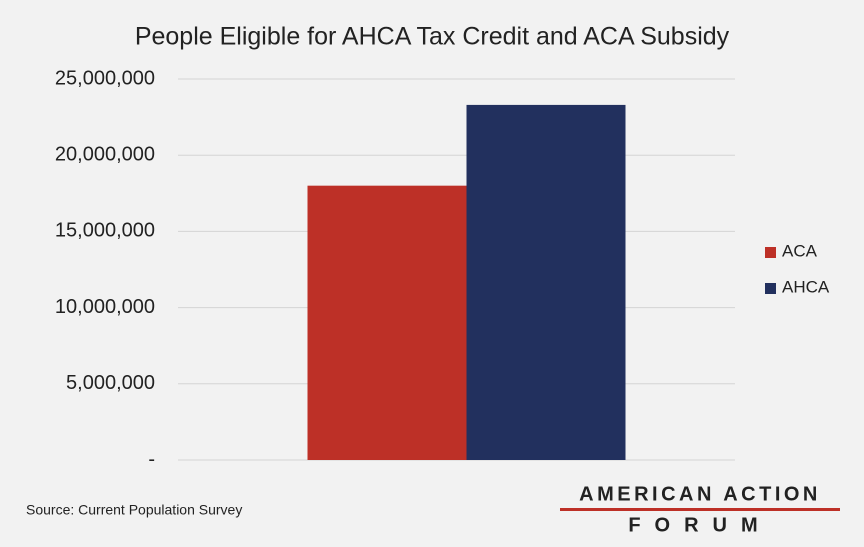 The image size is (864, 547). What do you see at coordinates (134, 510) in the screenshot?
I see `source-note: Source: Current Population Survey` at bounding box center [134, 510].